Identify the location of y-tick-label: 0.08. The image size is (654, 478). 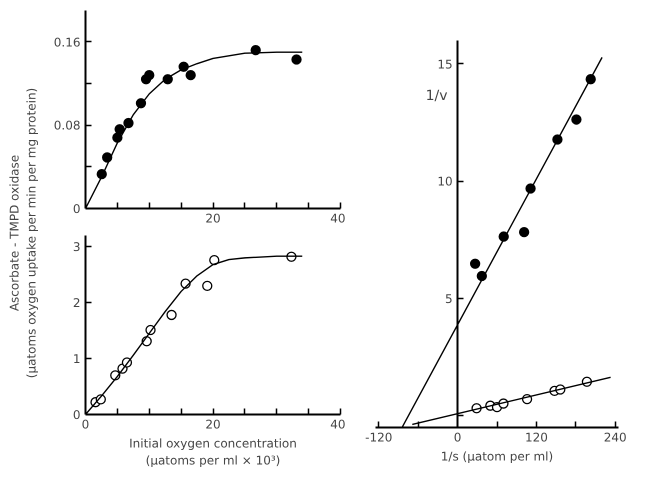
(67, 125).